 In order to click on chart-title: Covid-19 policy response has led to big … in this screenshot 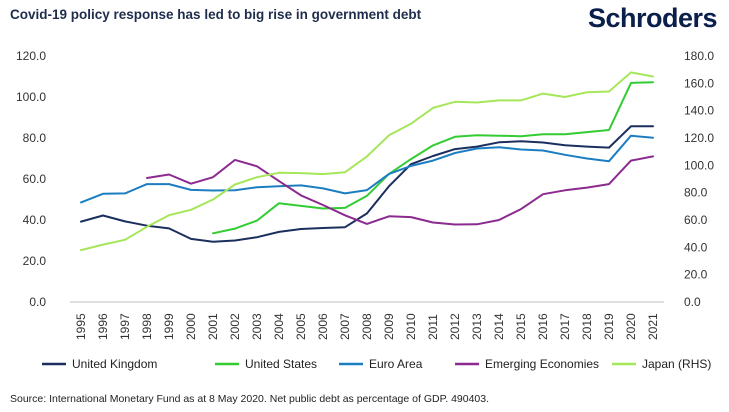, I will do `click(216, 14)`.